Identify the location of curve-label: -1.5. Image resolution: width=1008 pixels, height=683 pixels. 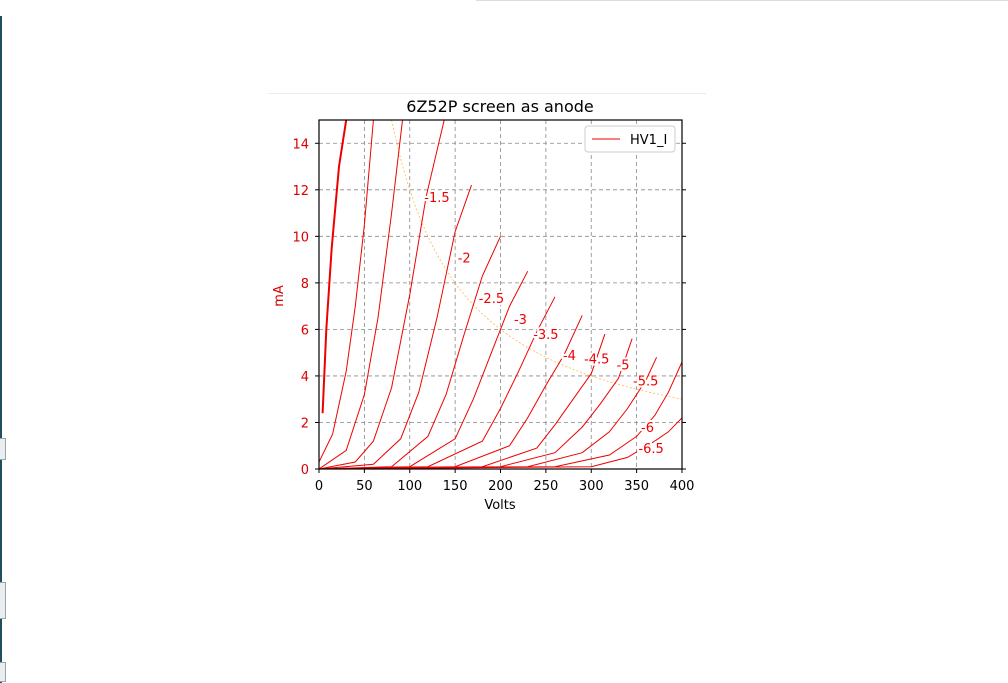
(436, 198).